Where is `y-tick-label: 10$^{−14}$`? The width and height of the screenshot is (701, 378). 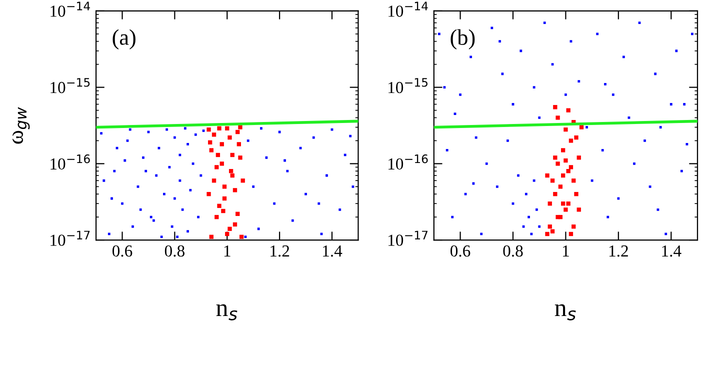
y-tick-label: 10$^{−14}$ is located at coordinates (408, 9).